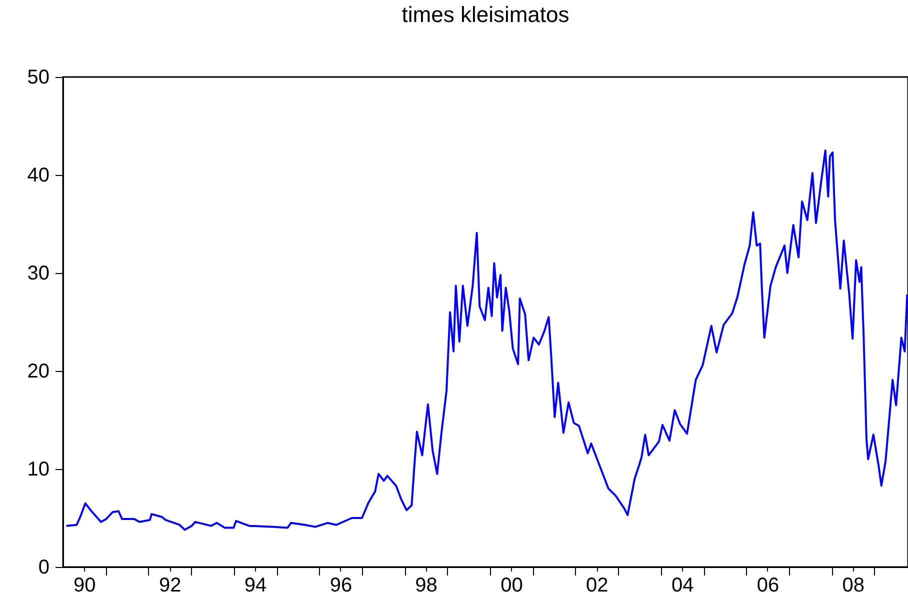  What do you see at coordinates (170, 585) in the screenshot?
I see `x-tick-label: 92` at bounding box center [170, 585].